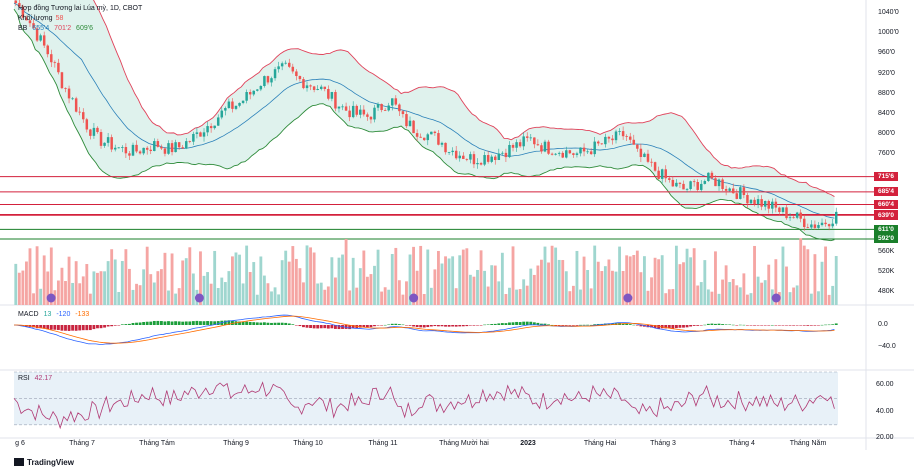  I want to click on level-tag-1: 685'4, so click(886, 192).